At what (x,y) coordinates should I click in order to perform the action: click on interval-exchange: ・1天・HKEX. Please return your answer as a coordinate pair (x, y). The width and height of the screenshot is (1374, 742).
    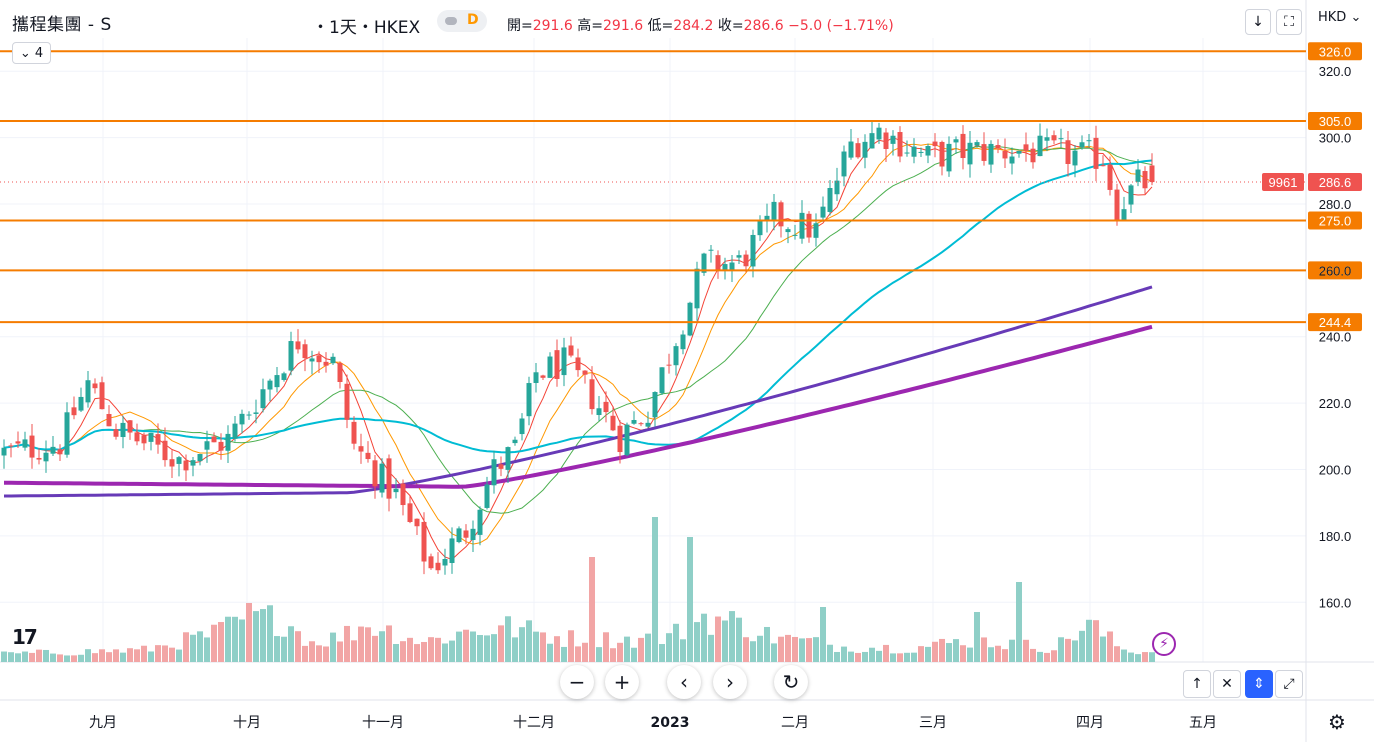
    Looking at the image, I should click on (366, 28).